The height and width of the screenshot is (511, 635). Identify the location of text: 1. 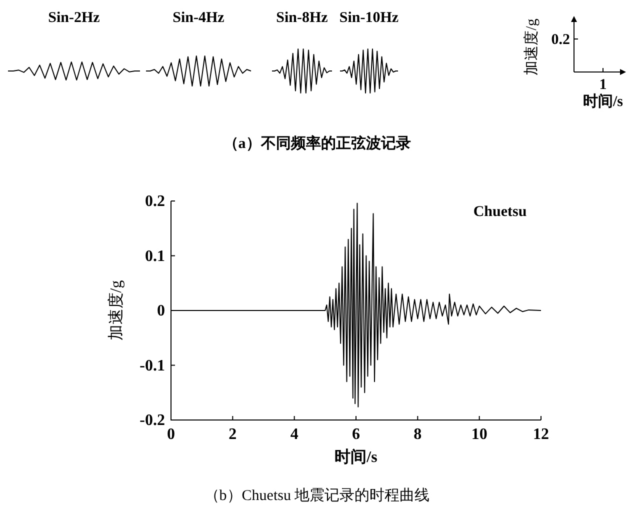
(603, 85).